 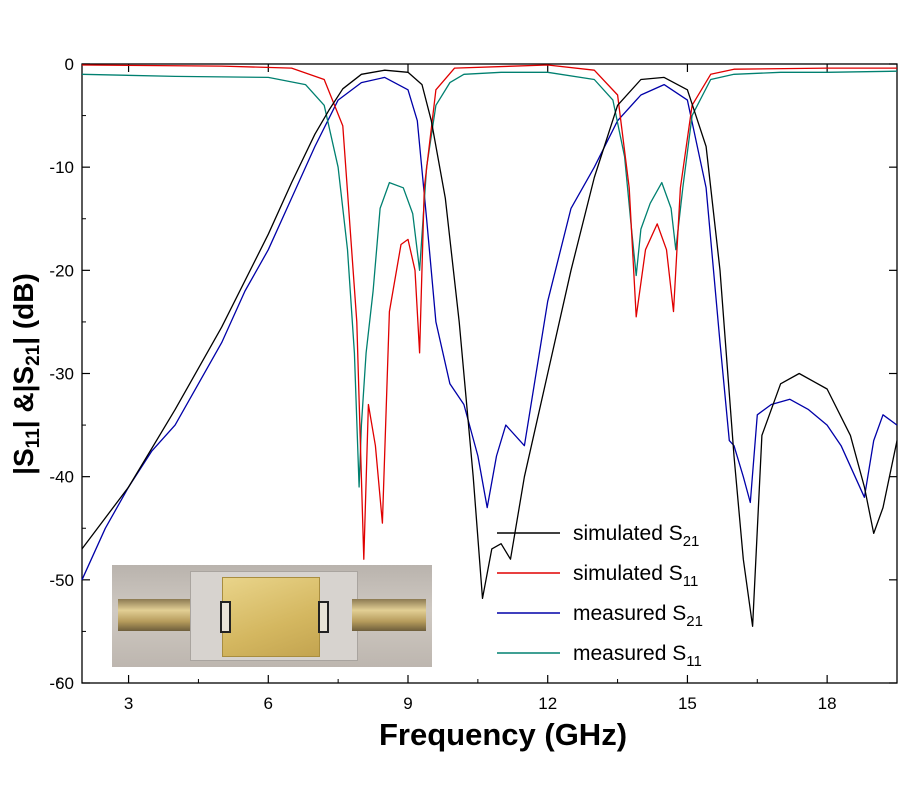 What do you see at coordinates (407, 703) in the screenshot?
I see `x-tick-label: 9` at bounding box center [407, 703].